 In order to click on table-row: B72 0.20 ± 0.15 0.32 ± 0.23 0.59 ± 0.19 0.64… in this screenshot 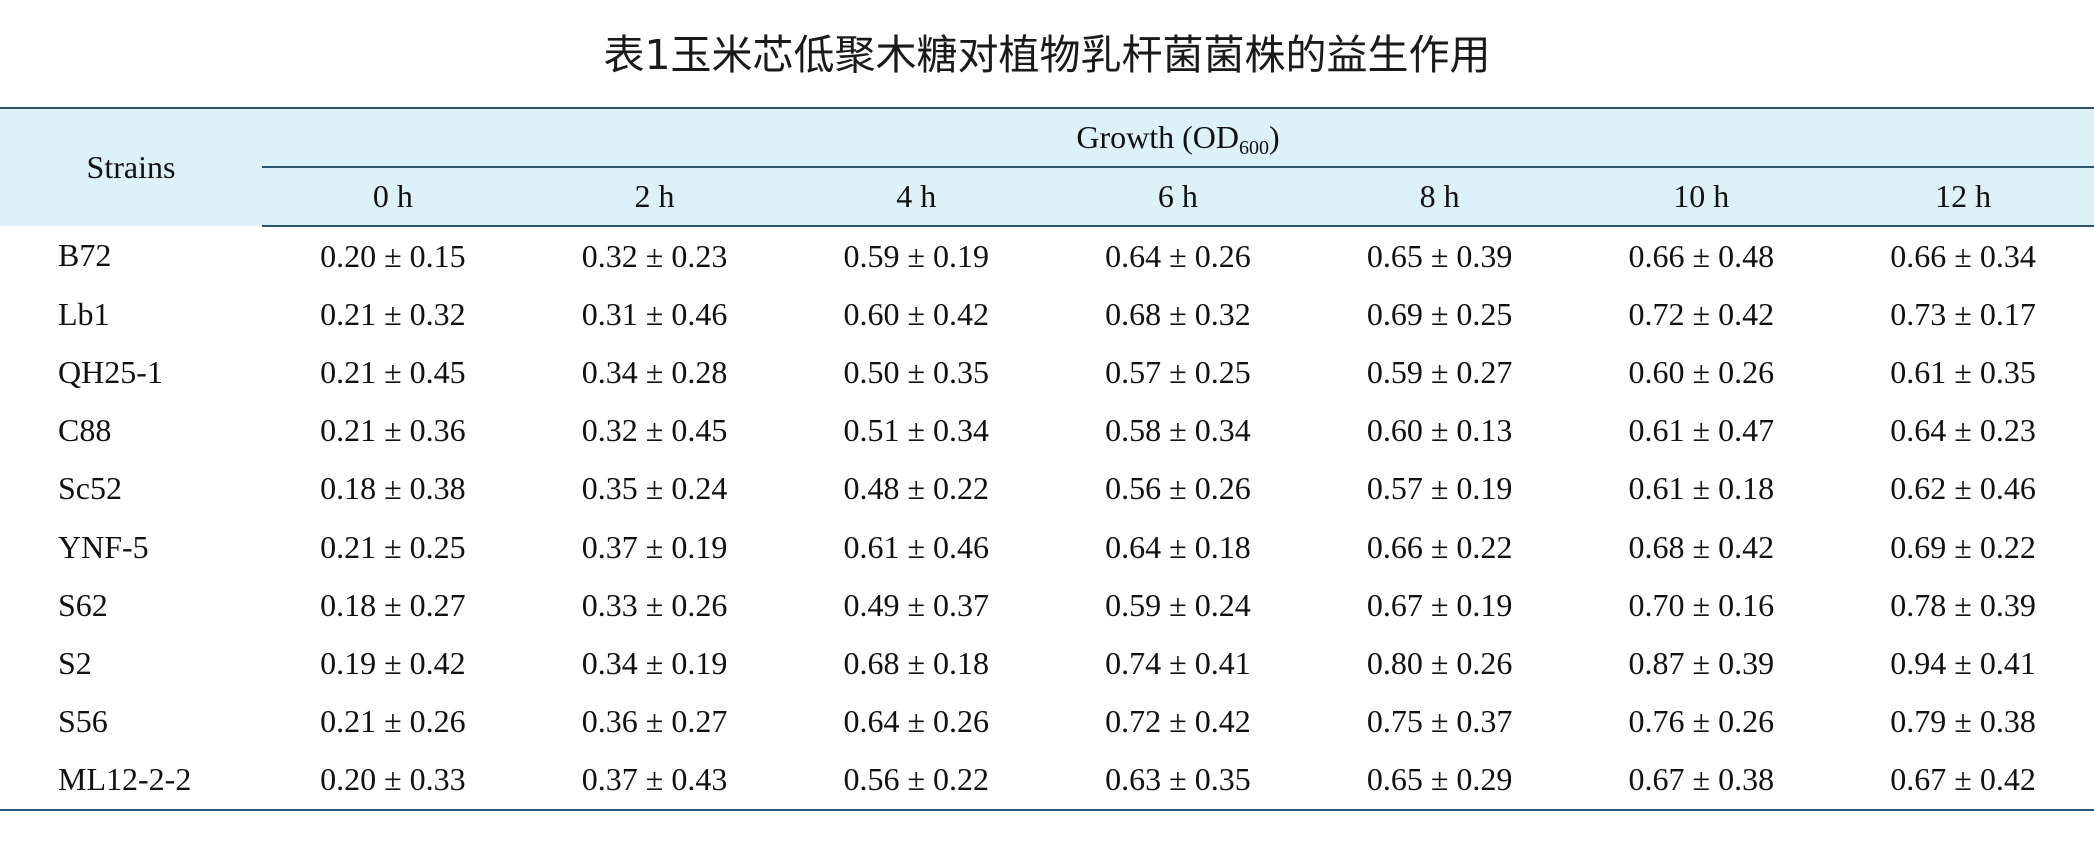, I will do `click(1047, 255)`.